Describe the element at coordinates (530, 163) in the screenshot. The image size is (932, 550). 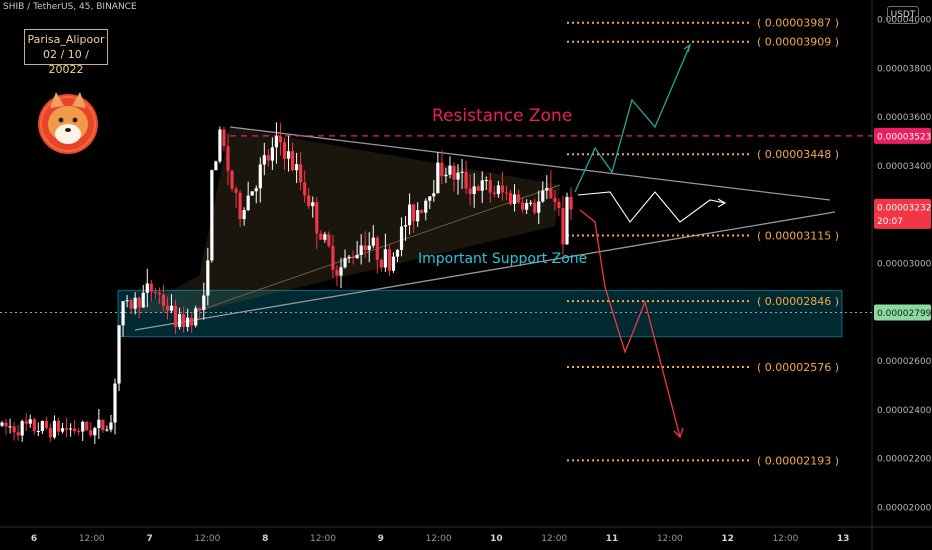
I see `upper-trendline` at that location.